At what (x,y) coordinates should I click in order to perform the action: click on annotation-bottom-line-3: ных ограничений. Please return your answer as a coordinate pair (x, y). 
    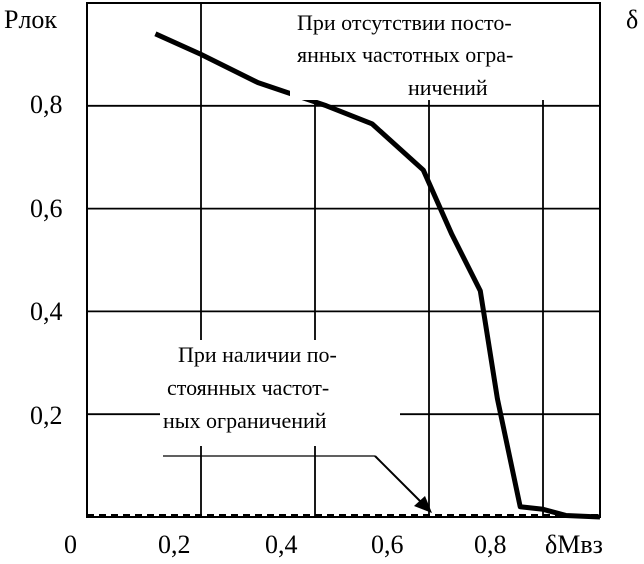
    Looking at the image, I should click on (245, 420).